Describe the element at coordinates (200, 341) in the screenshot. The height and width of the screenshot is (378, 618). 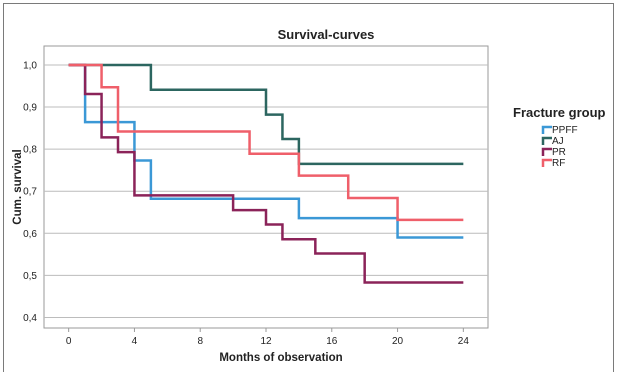
I see `x-tick-label: 8` at that location.